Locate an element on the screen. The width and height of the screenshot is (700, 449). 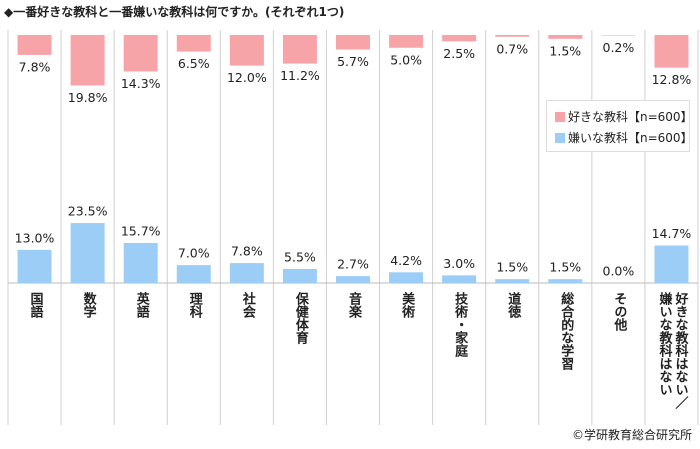
value-label: 19.8% is located at coordinates (88, 97).